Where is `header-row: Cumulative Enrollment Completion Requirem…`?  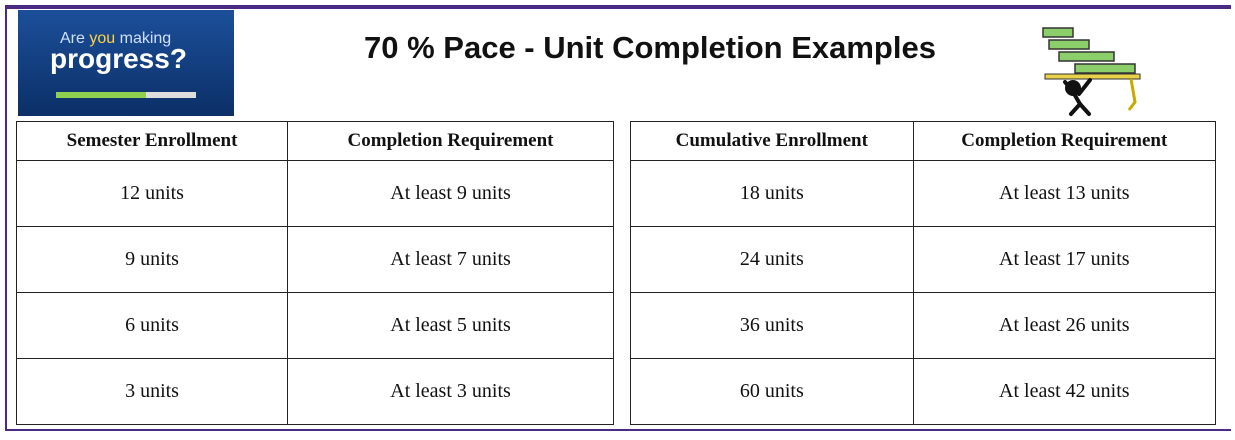 header-row: Cumulative Enrollment Completion Requirem… is located at coordinates (923, 141).